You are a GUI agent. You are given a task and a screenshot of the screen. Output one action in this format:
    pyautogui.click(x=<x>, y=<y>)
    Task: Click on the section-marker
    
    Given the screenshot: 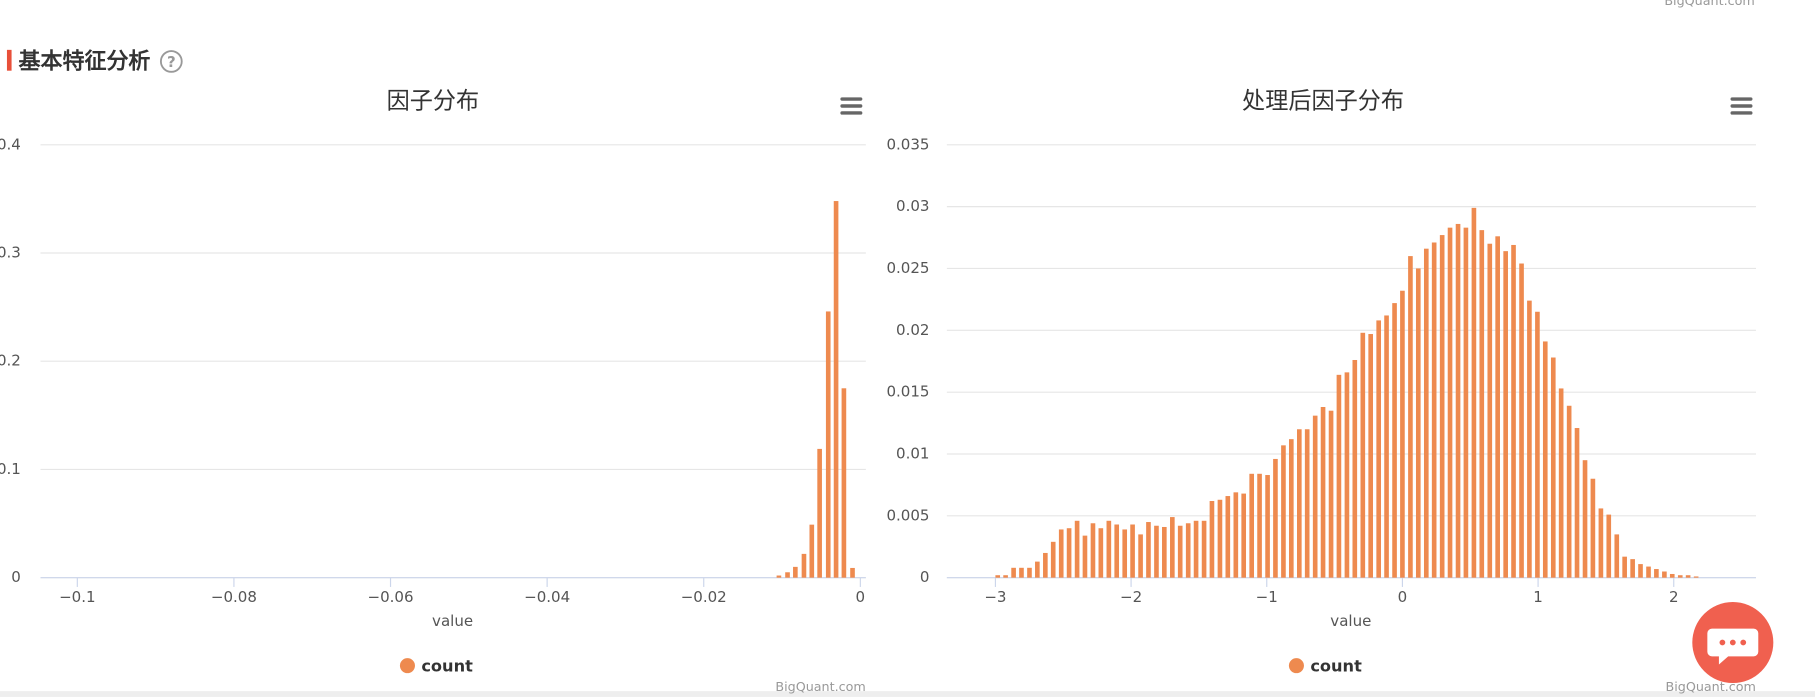 What is the action you would take?
    pyautogui.click(x=9, y=60)
    